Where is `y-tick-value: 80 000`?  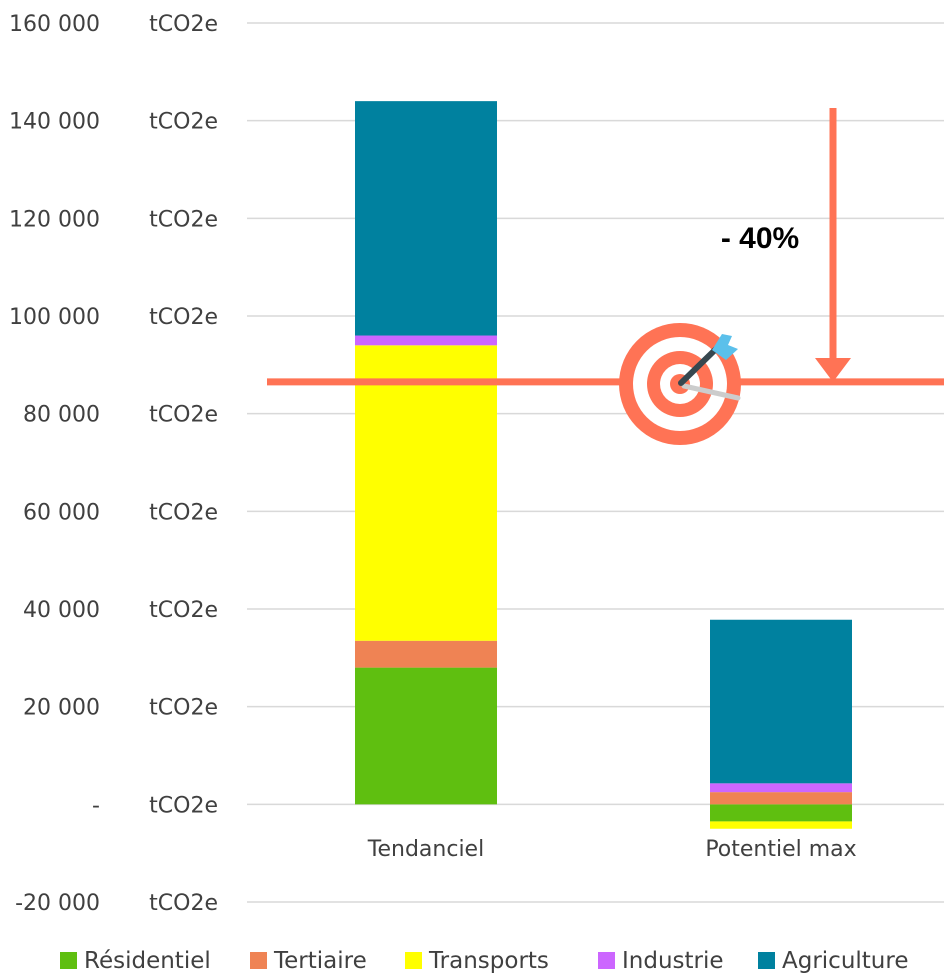 y-tick-value: 80 000 is located at coordinates (61, 415).